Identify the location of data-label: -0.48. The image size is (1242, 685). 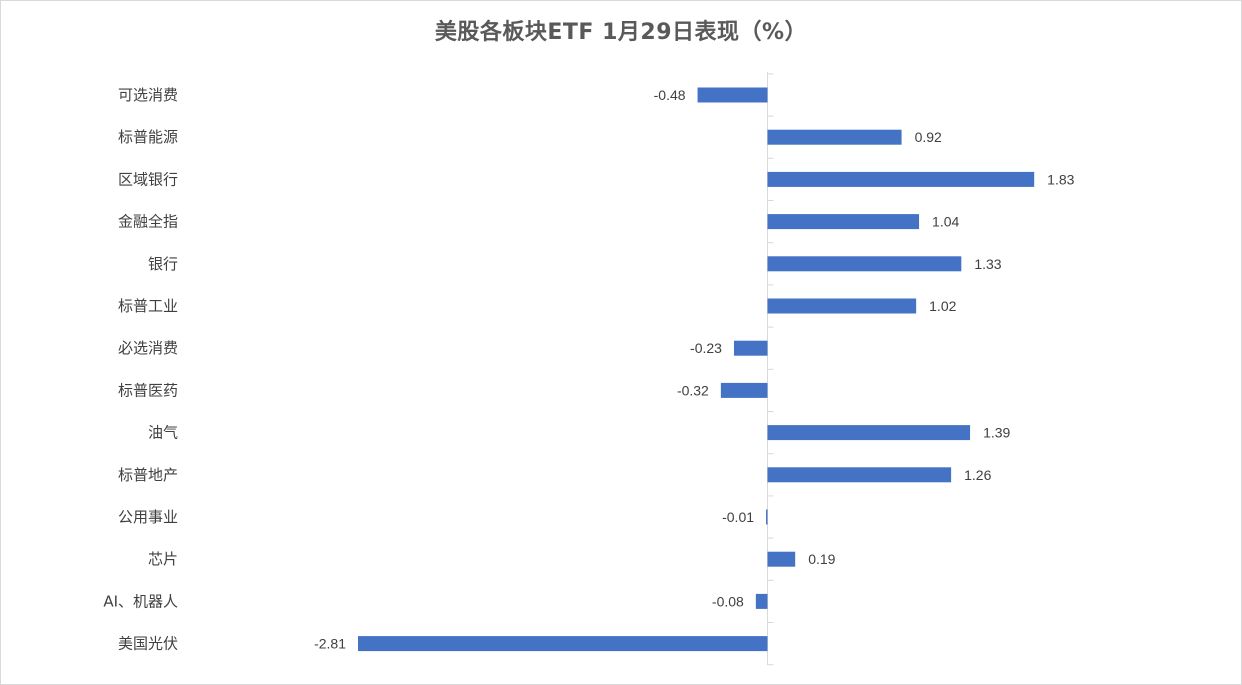
(670, 95).